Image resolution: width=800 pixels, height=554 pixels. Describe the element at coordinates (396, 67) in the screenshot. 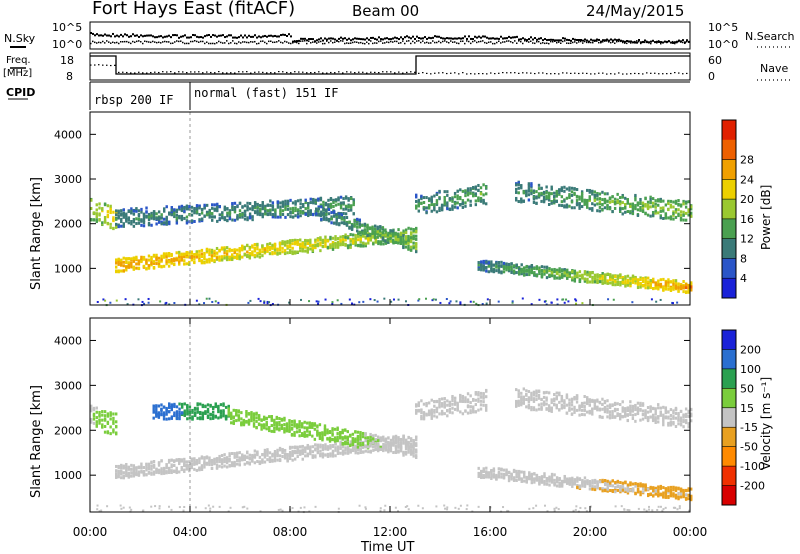

I see `frequency-panel: Freq. [MHz] 18 8 60 0 Nave` at that location.